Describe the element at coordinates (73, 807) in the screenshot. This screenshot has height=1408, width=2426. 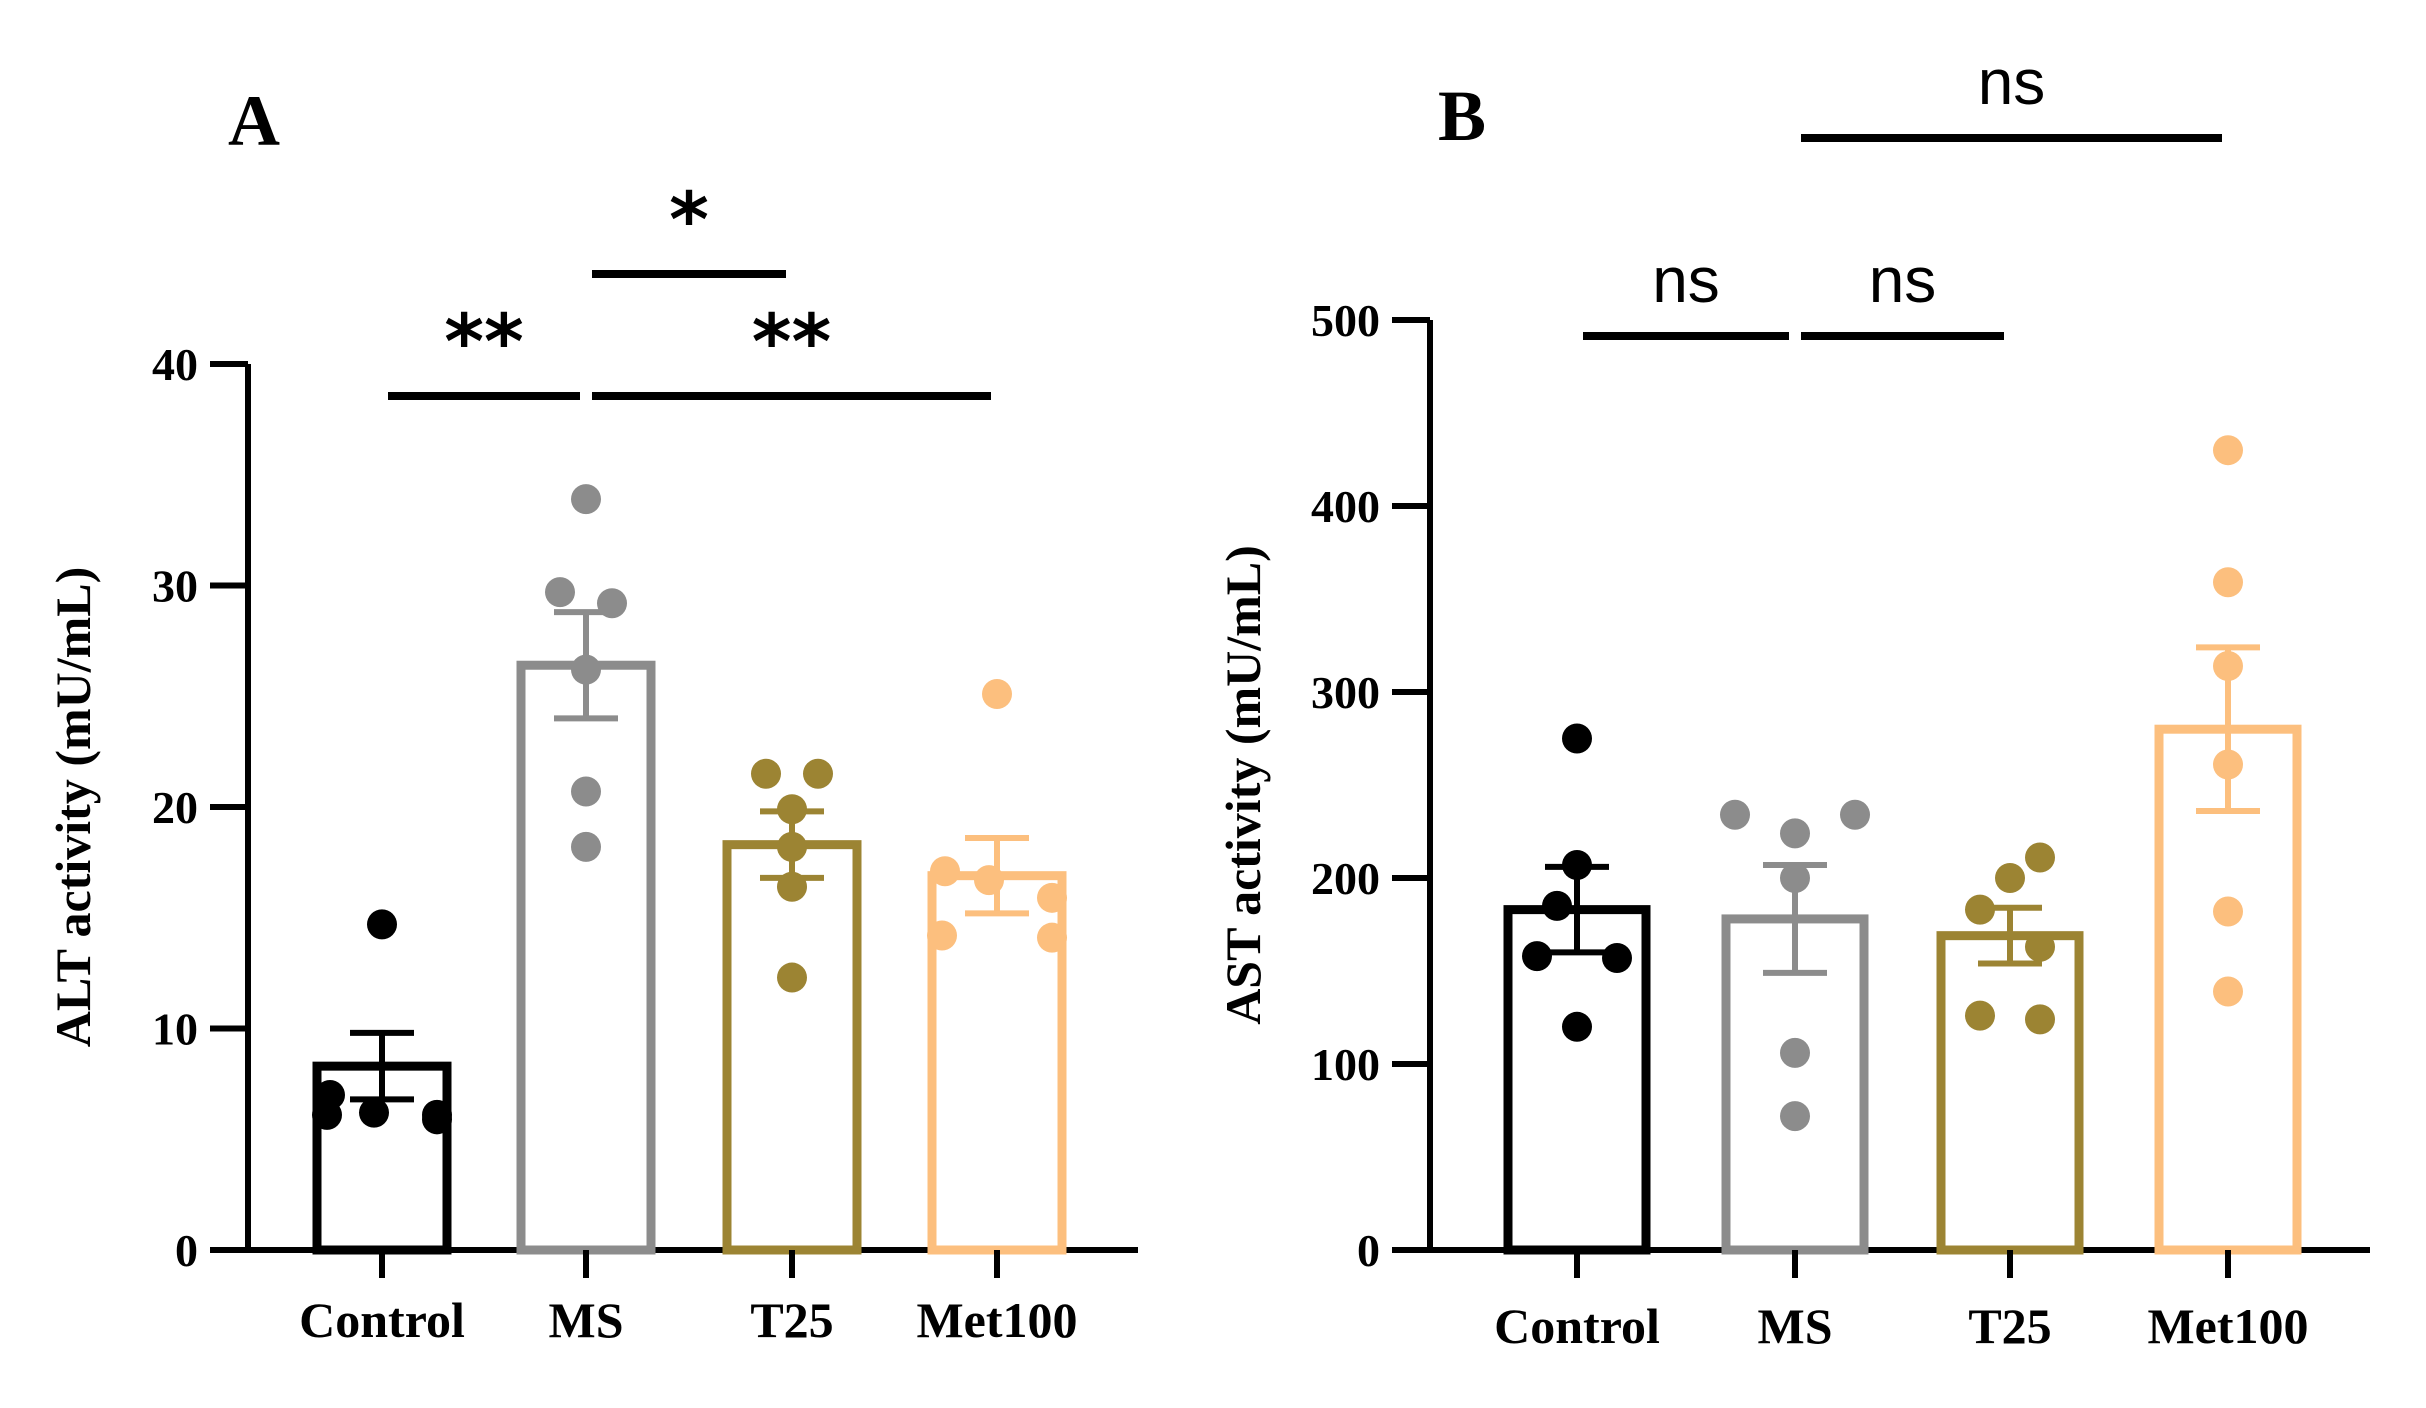
I see `y-axis-label: ALT activity (mU/mL)` at that location.